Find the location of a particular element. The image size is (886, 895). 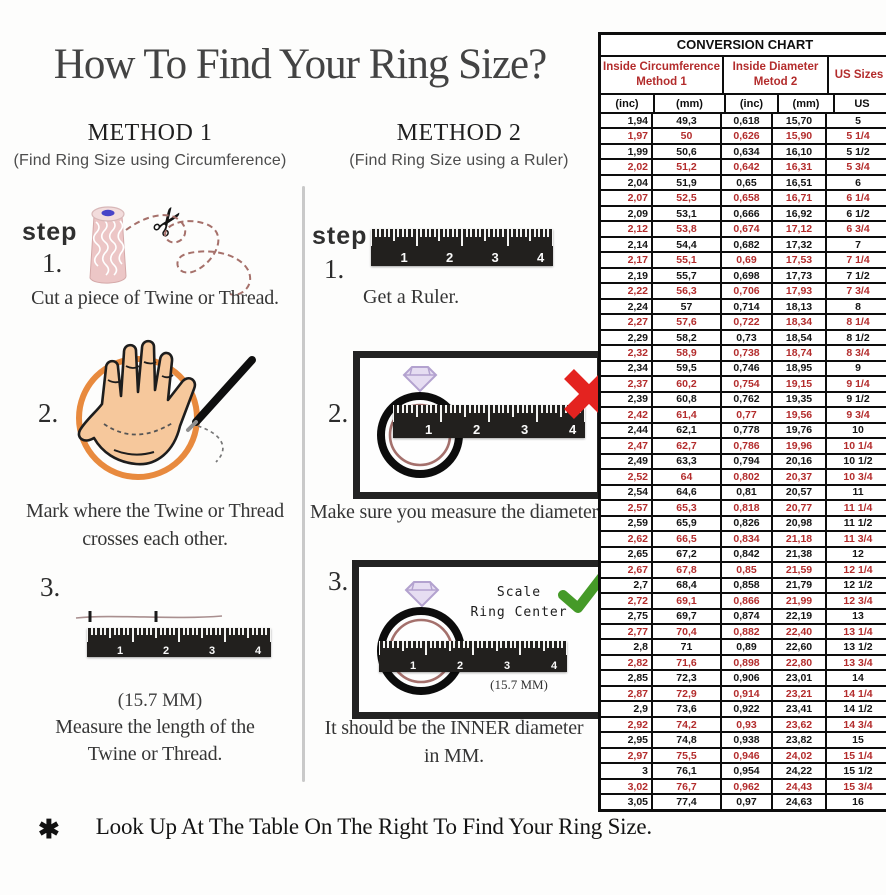

table-cell: 18,74 is located at coordinates (800, 353).